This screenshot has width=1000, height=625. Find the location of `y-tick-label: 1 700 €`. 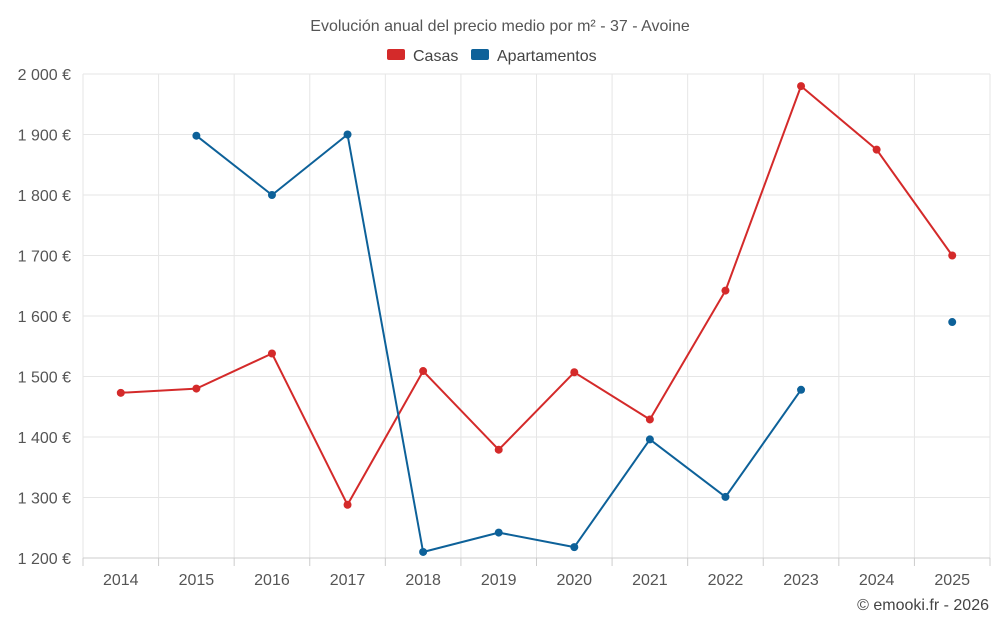

y-tick-label: 1 700 € is located at coordinates (44, 257).